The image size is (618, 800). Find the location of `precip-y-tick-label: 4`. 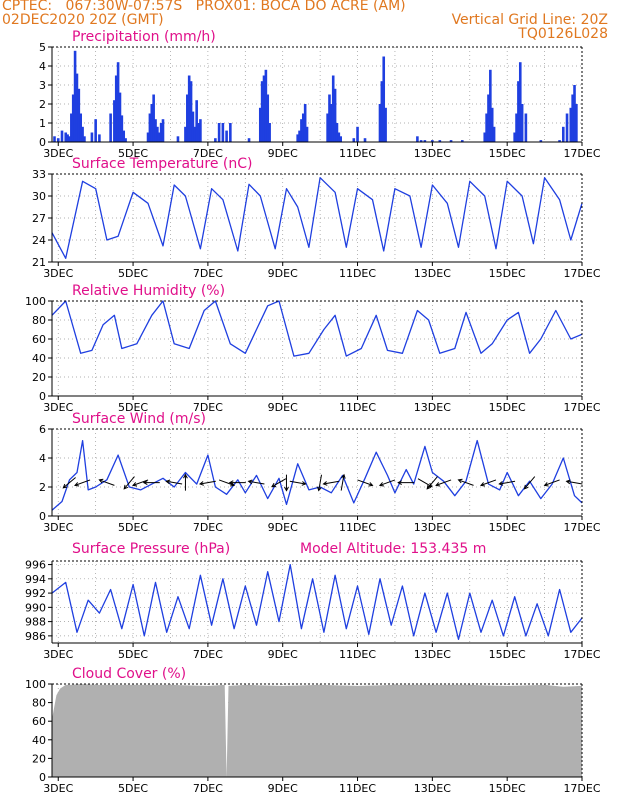

precip-y-tick-label: 4 is located at coordinates (42, 66).